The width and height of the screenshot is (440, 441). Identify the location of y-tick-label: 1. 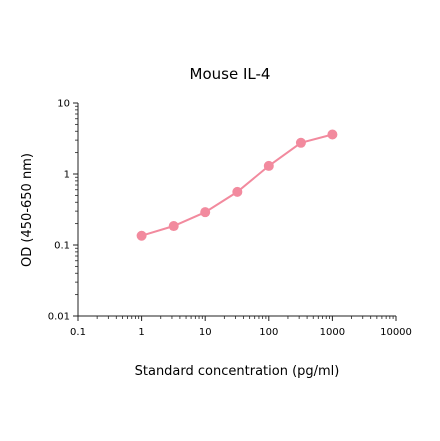
(67, 175).